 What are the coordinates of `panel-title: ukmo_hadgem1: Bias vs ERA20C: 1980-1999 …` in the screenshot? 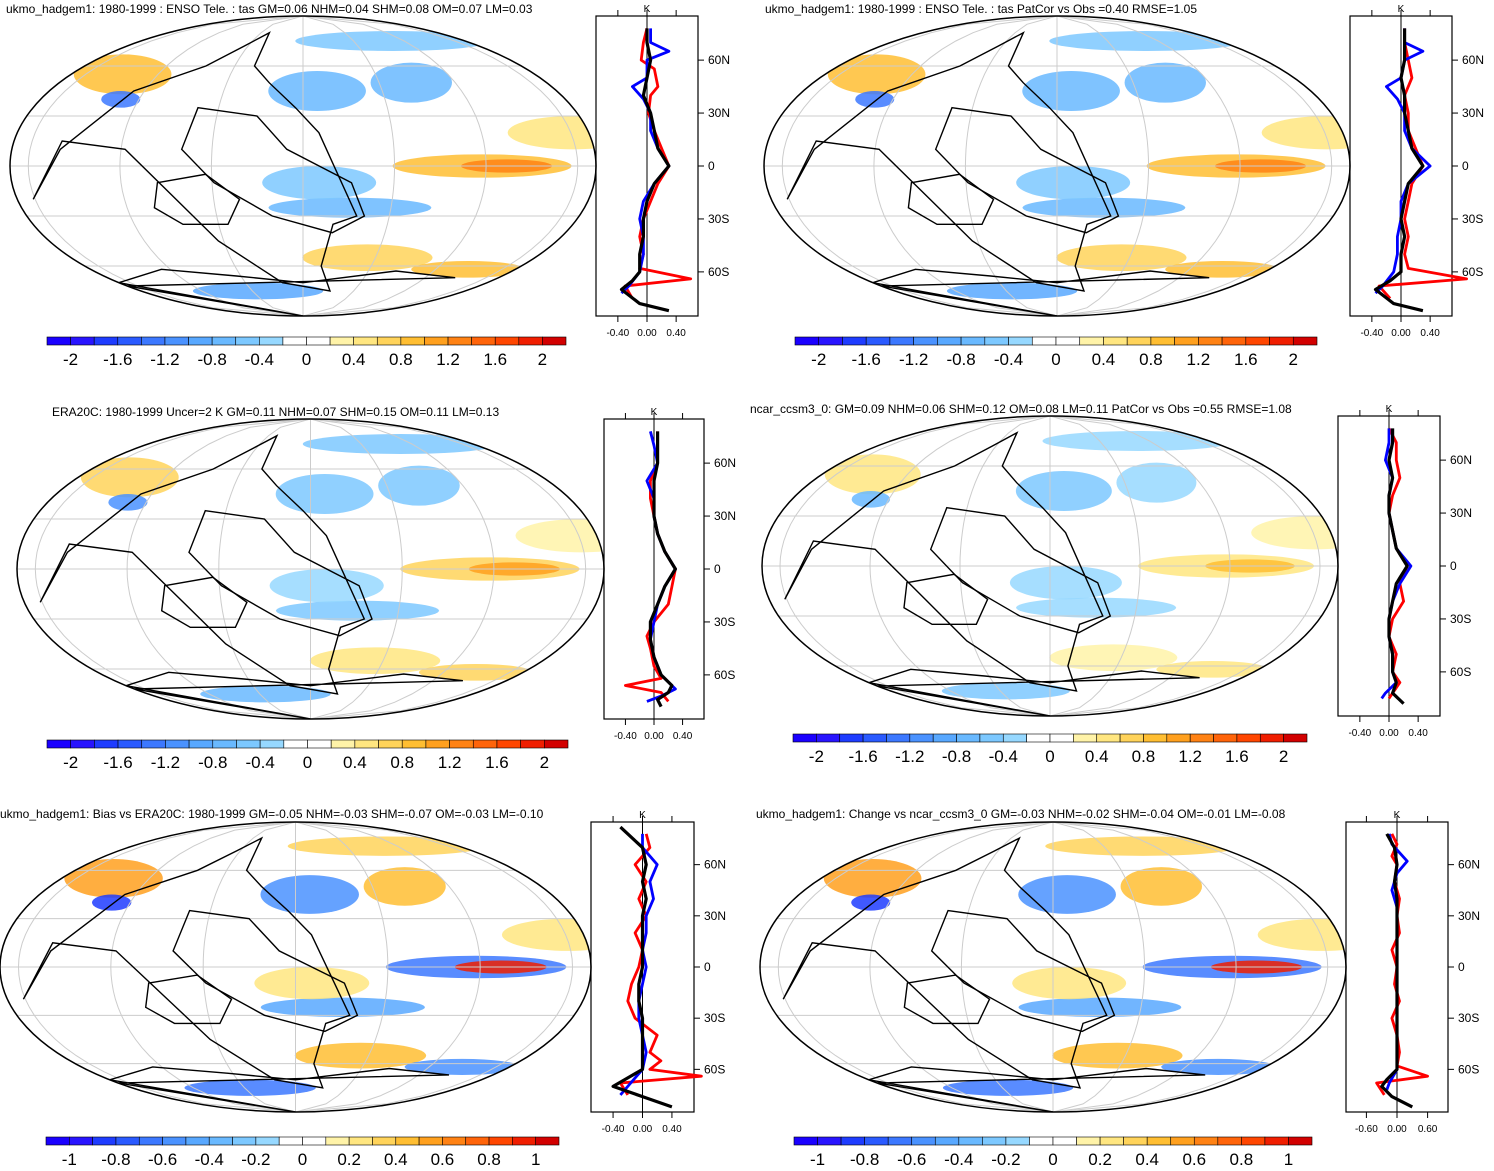 It's located at (272, 814).